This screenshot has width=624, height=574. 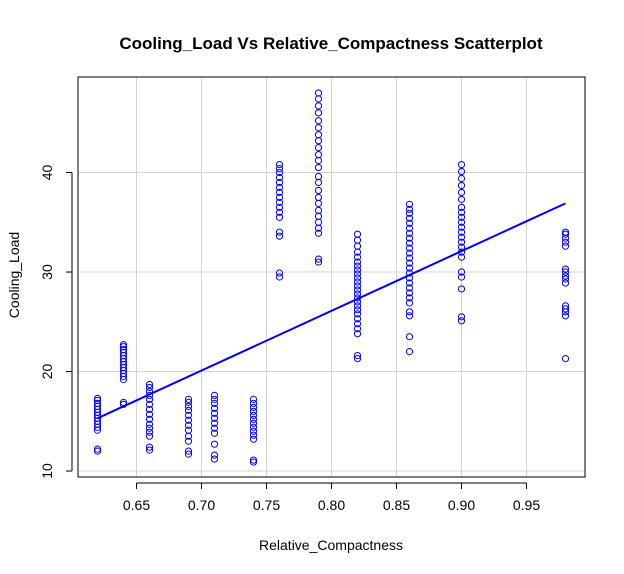 I want to click on x-tick-label: 0.95, so click(x=526, y=505).